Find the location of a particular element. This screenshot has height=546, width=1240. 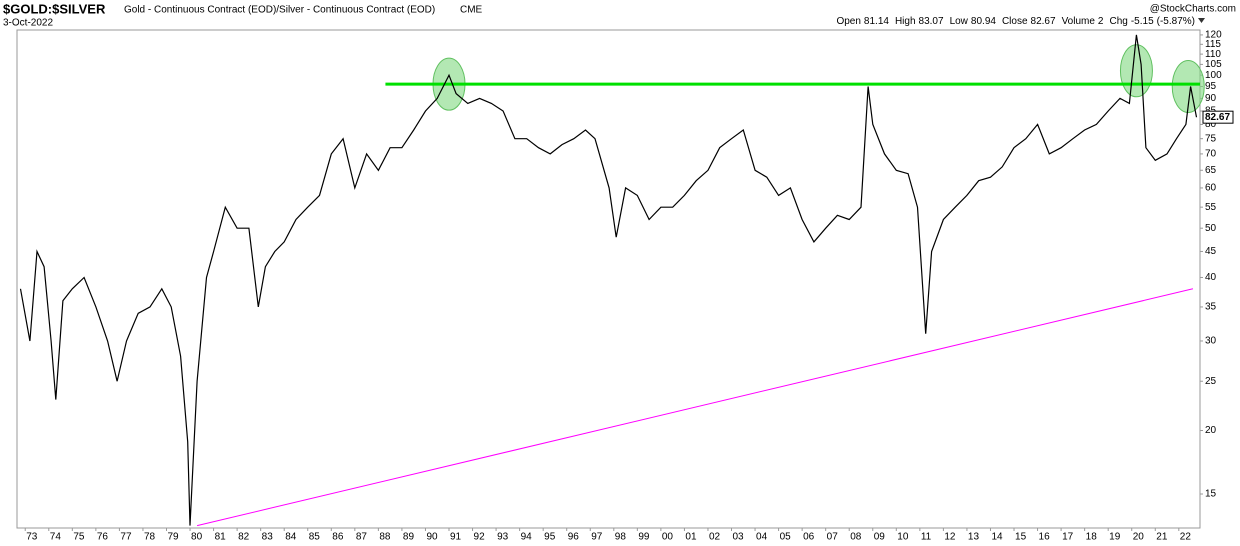

x-tick-label: 83 is located at coordinates (268, 537).